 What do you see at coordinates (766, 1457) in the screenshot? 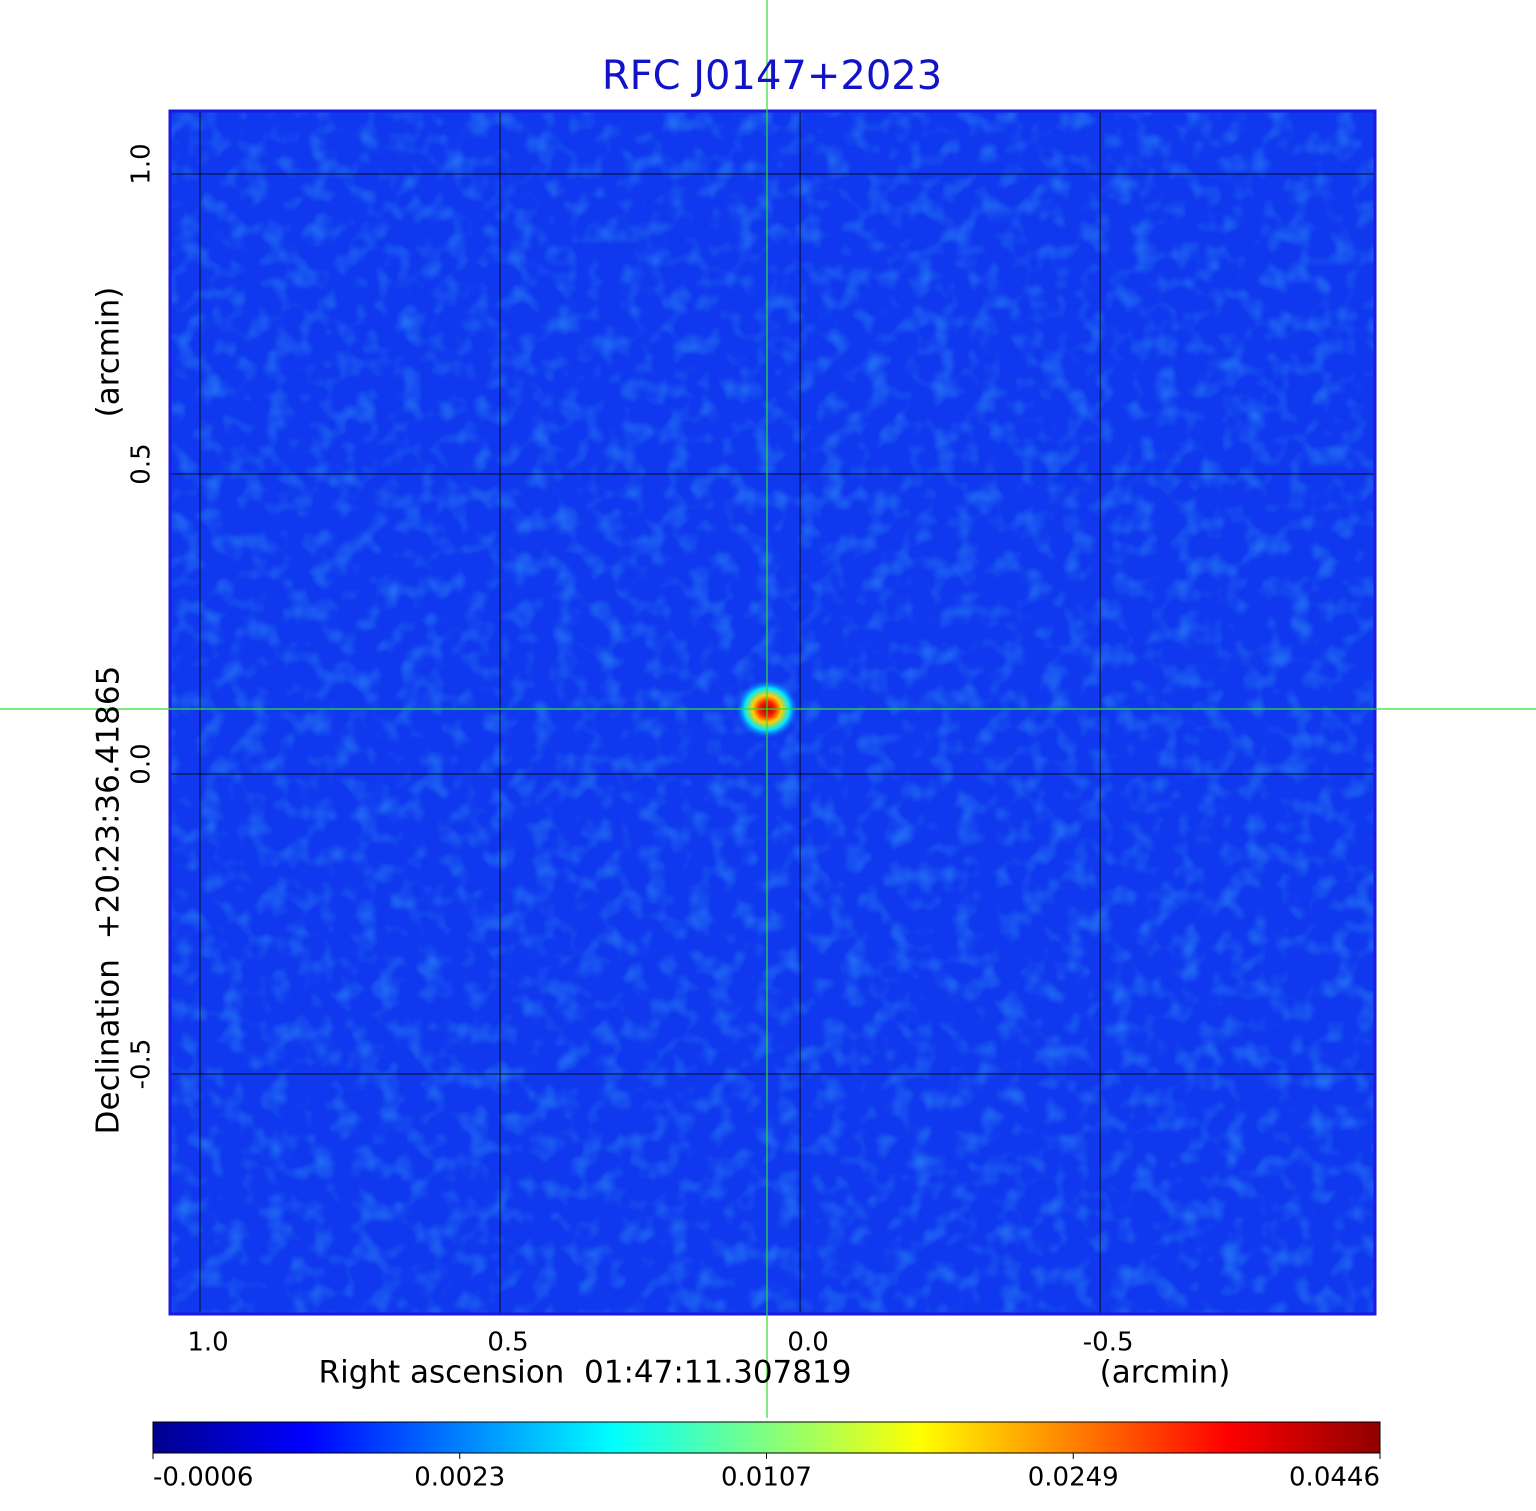
I see `colorbar: -0.0006 0.0023 0.0107 0.0249 0.0446` at bounding box center [766, 1457].